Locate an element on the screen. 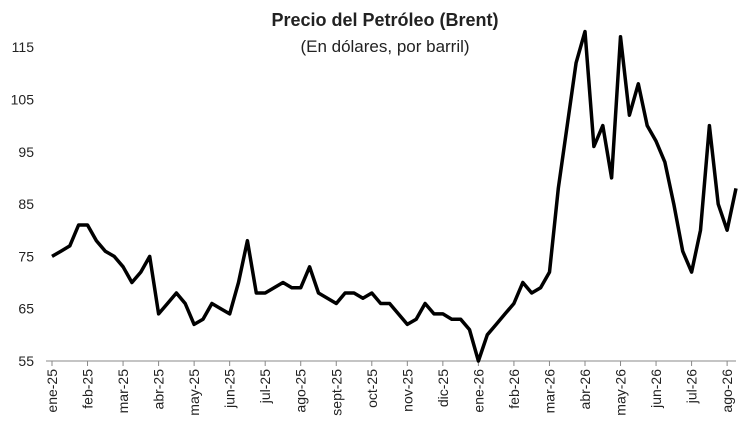 This screenshot has width=745, height=430. x-tick-label: may-25 is located at coordinates (194, 392).